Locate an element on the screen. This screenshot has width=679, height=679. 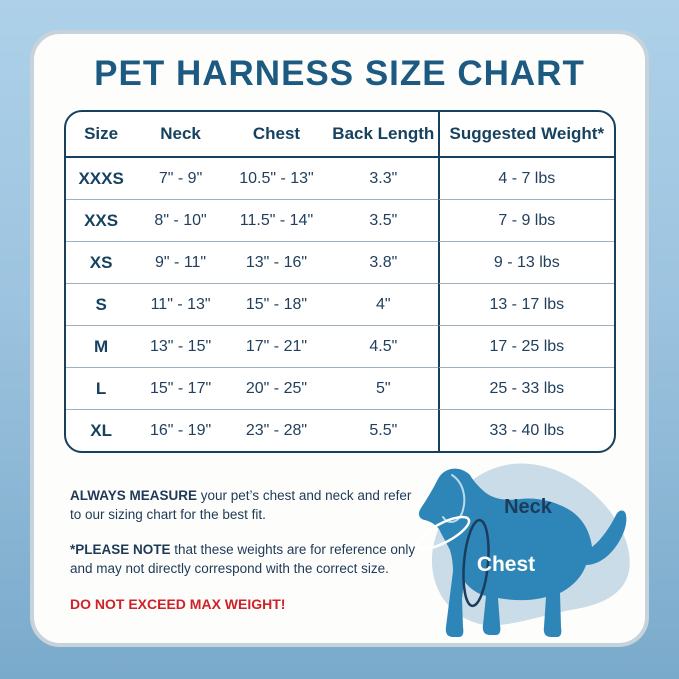
cell-weight: 17 - 25 lbs is located at coordinates (526, 346).